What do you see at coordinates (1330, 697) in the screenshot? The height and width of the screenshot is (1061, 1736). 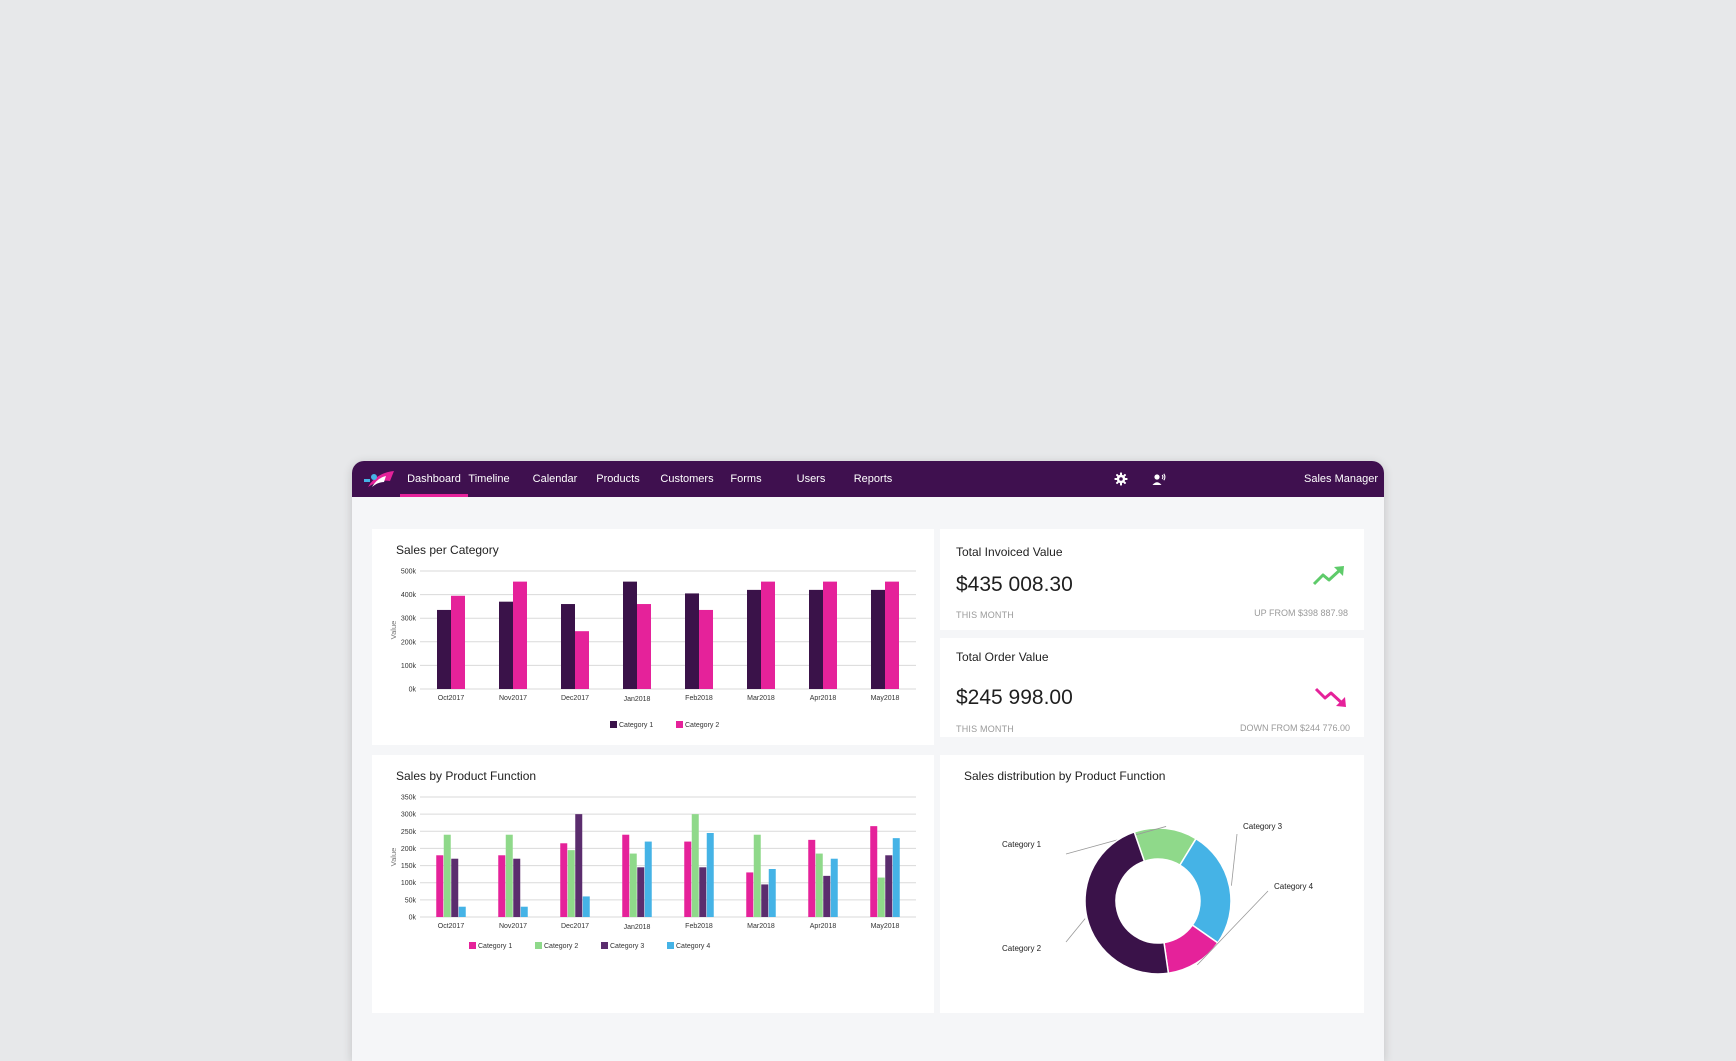 I see `trend-down-icon` at bounding box center [1330, 697].